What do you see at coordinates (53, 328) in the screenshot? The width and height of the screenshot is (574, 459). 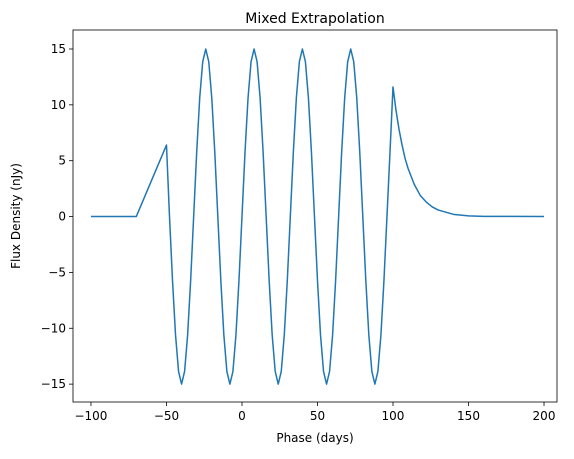 I see `y-tick-label: −10` at bounding box center [53, 328].